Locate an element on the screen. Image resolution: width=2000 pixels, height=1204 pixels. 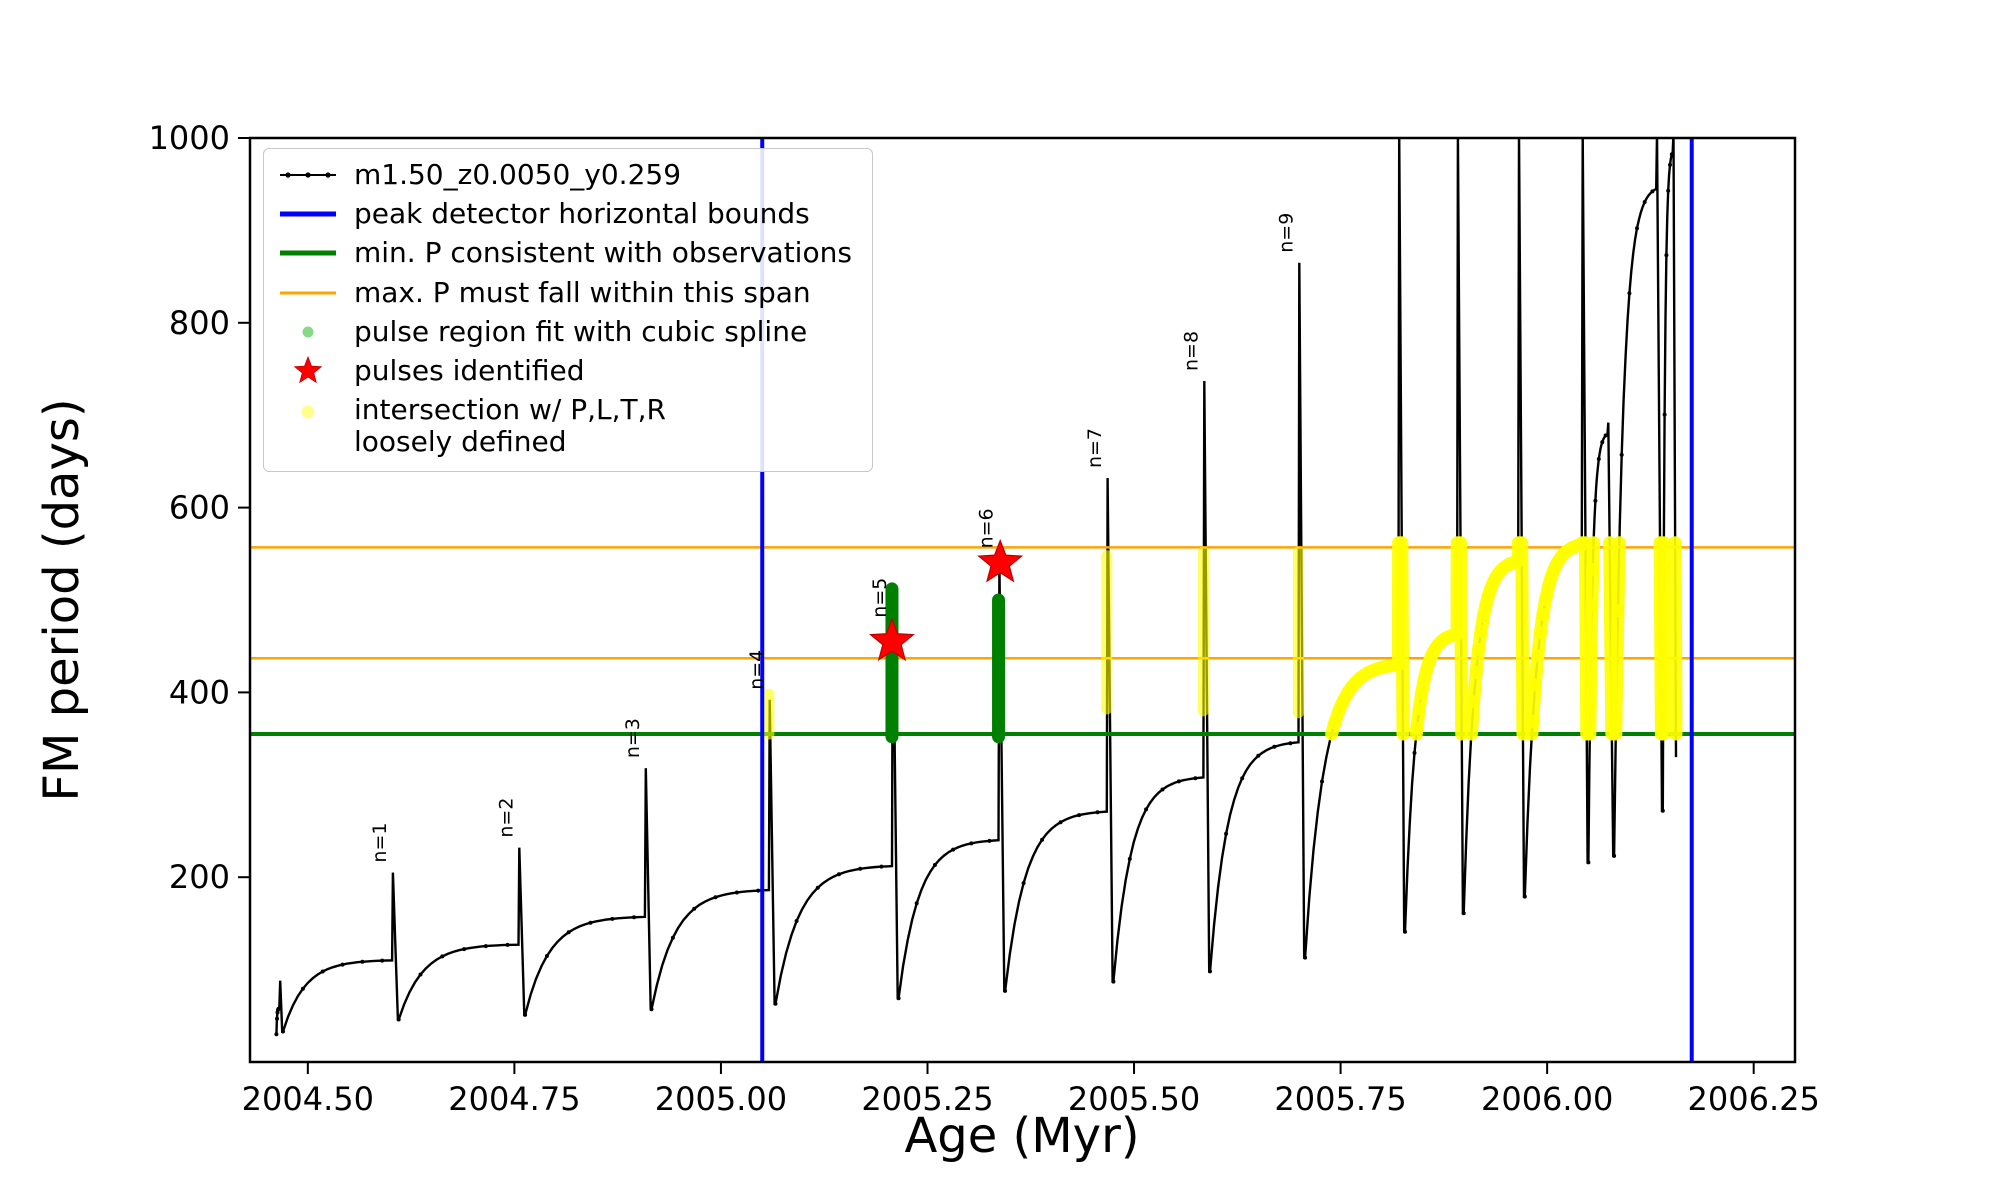
green-line-icon is located at coordinates (308, 253).